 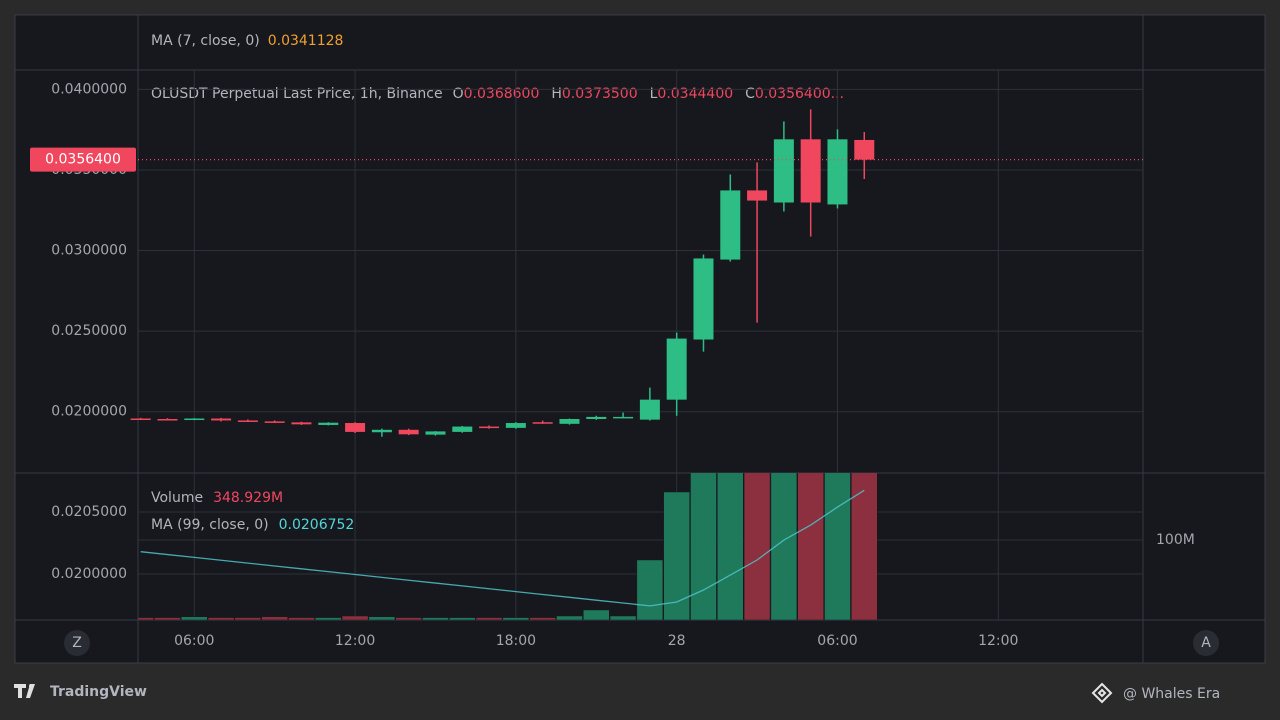 I want to click on x-tick-label: 18:00, so click(x=516, y=641).